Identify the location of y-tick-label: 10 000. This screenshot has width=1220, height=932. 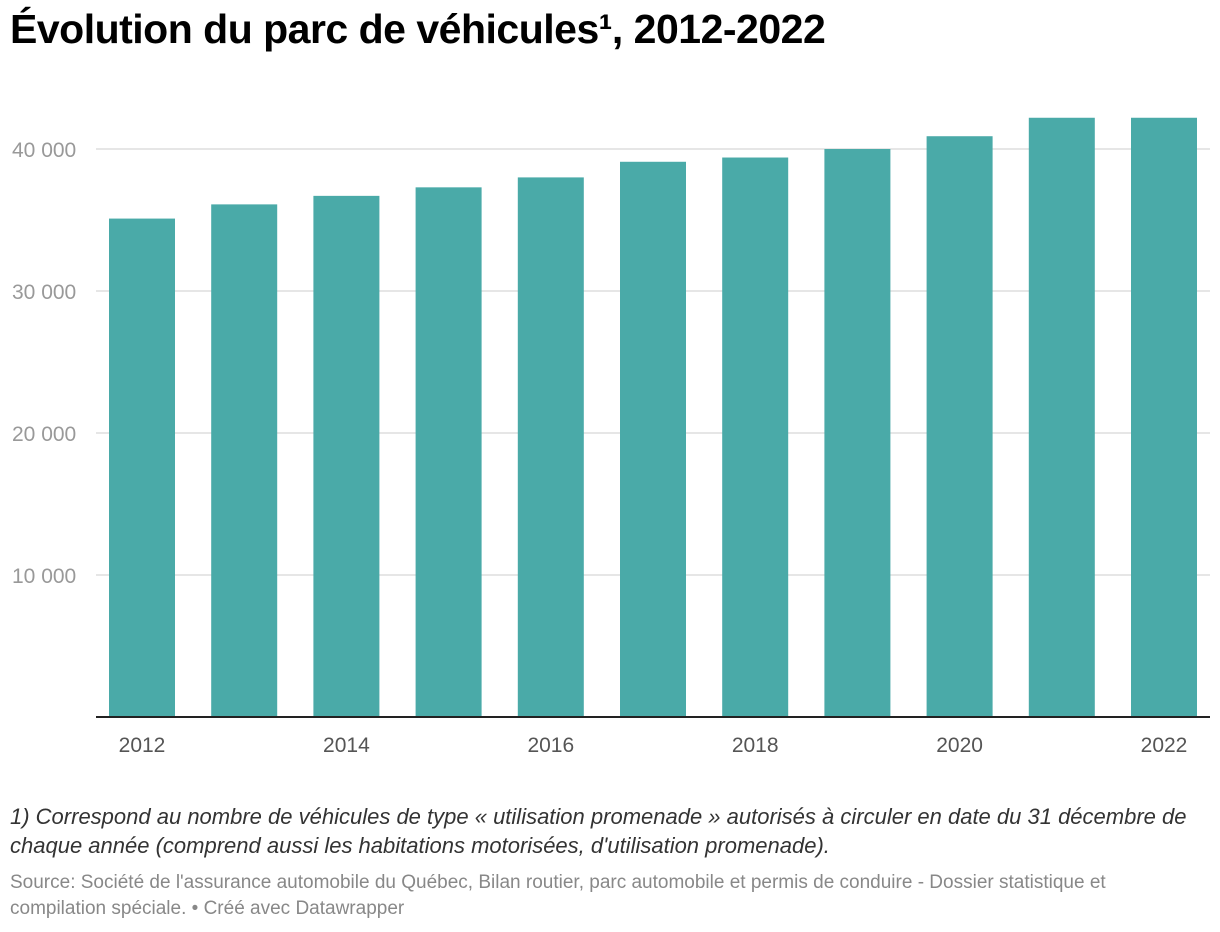
(44, 576).